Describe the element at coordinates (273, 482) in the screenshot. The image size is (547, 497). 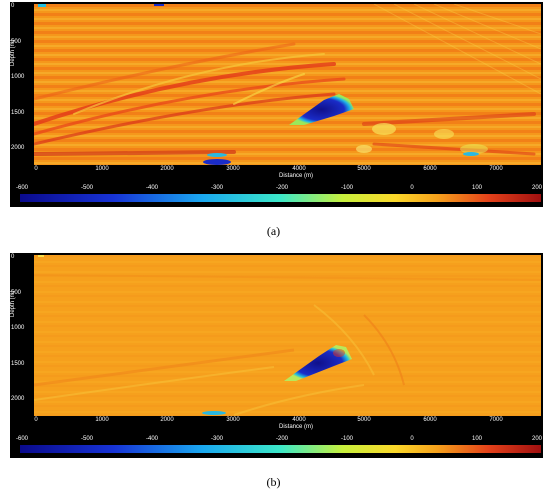
I see `caption-b: (b)` at that location.